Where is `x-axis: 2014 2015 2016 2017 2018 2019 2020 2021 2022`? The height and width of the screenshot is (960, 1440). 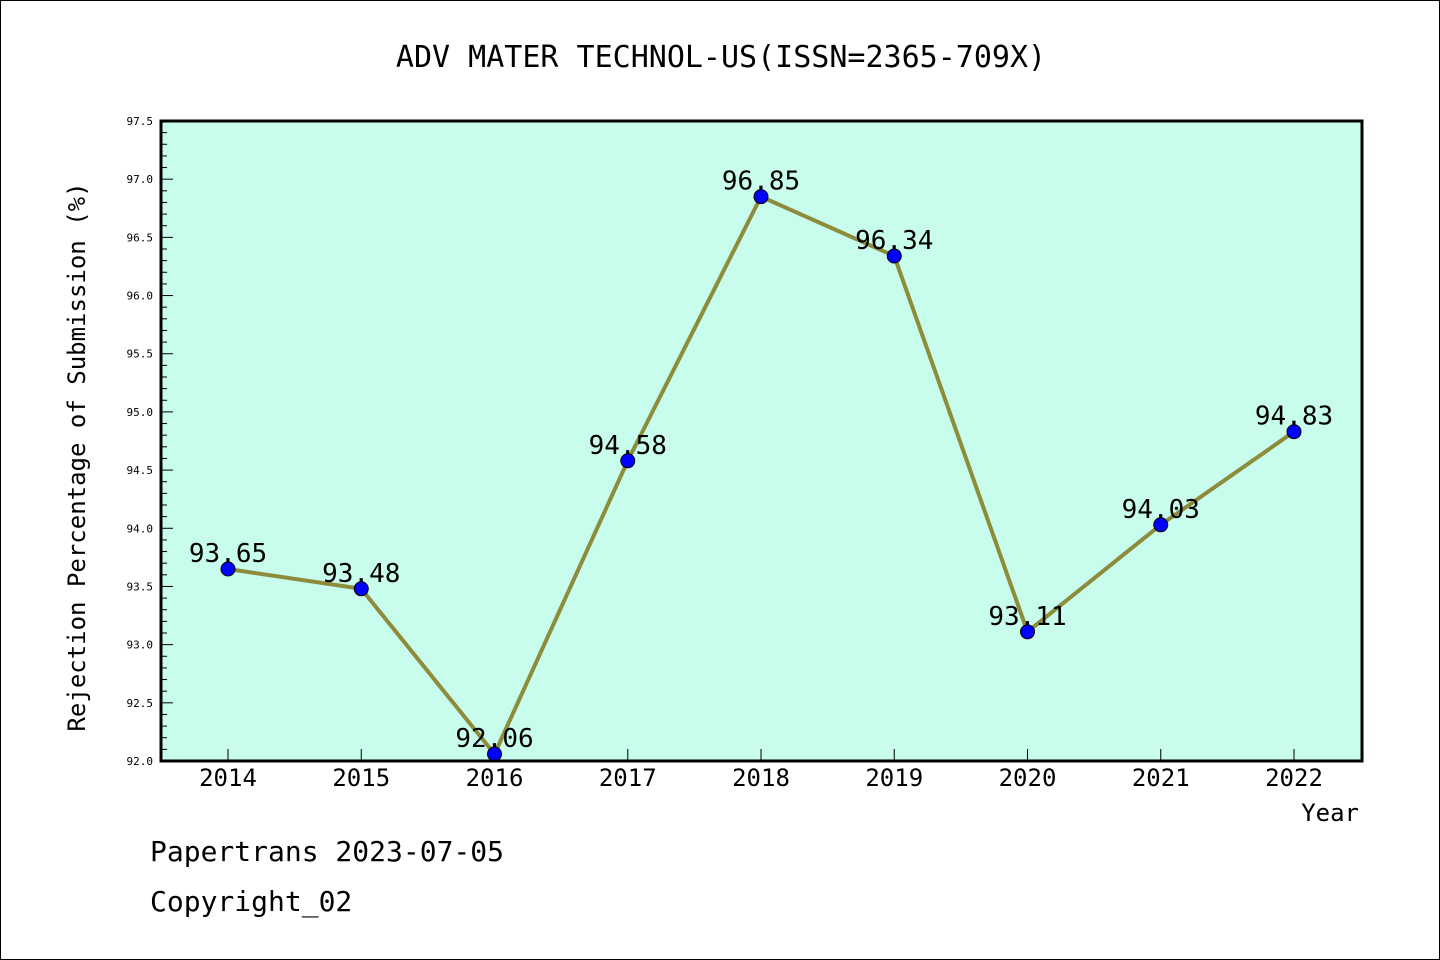
x-axis: 2014 2015 2016 2017 2018 2019 2020 2021 2022 is located at coordinates (761, 770).